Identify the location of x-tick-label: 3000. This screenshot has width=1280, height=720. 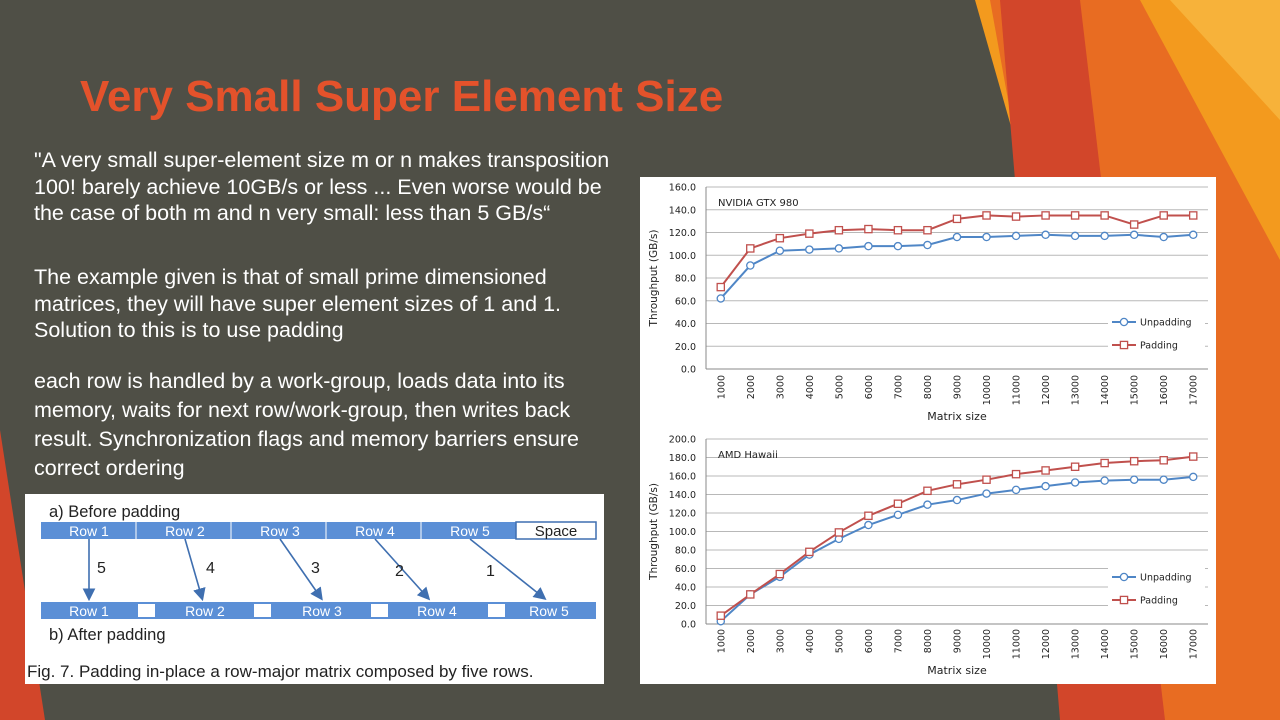
(780, 641).